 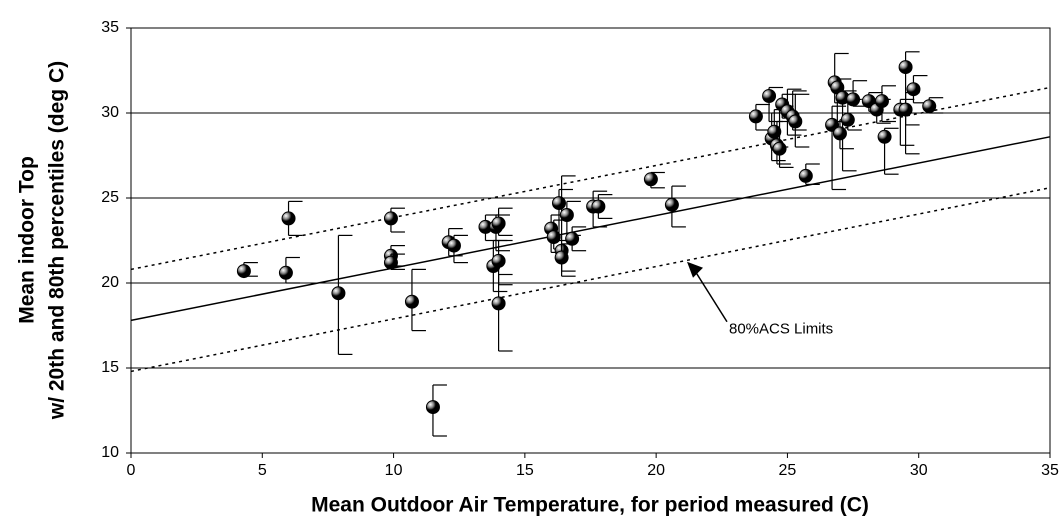 I want to click on x-tick-label: 15, so click(x=525, y=470).